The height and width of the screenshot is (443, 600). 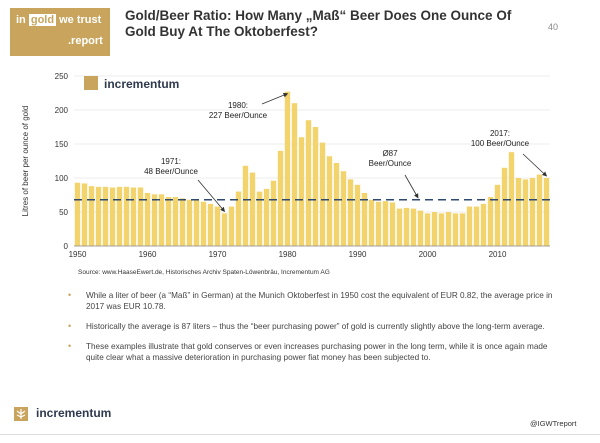 I want to click on ingoldwetrust-logo: in gold we trust .report, so click(x=60, y=32).